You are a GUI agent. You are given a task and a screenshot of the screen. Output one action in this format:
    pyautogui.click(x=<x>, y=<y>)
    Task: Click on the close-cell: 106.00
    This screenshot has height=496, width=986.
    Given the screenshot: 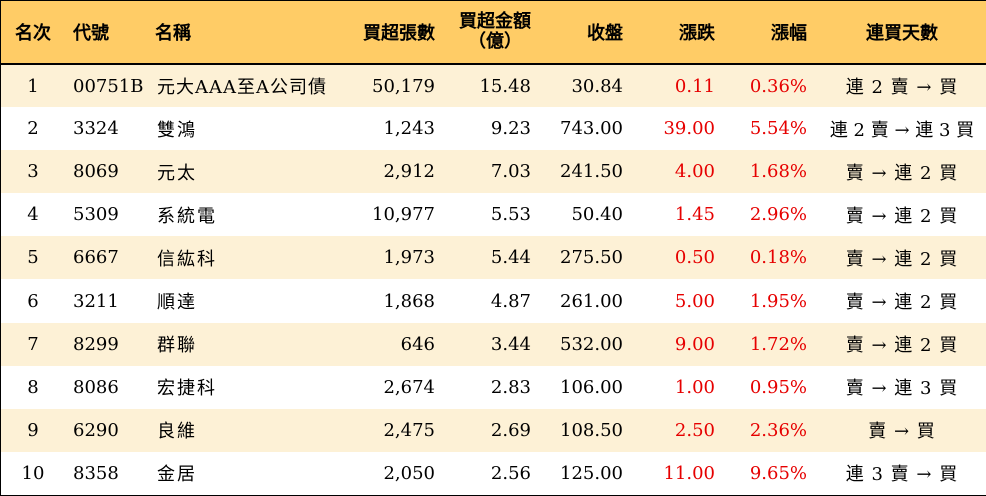 What is the action you would take?
    pyautogui.click(x=591, y=387)
    